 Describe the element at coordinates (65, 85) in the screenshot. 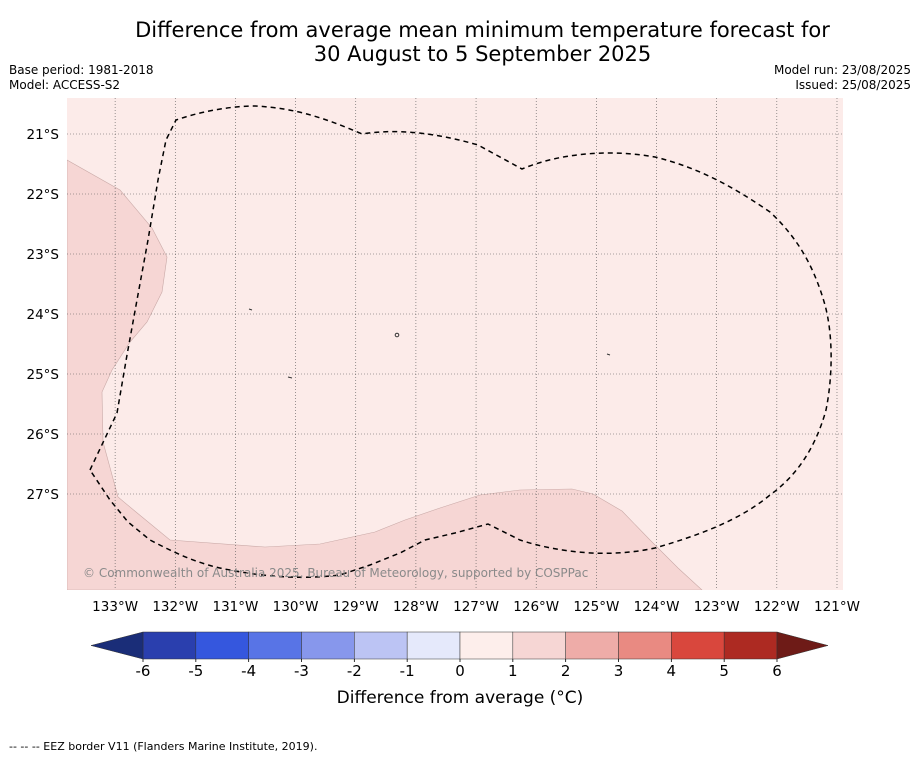

I see `model-name: Model: ACCESS-S2` at that location.